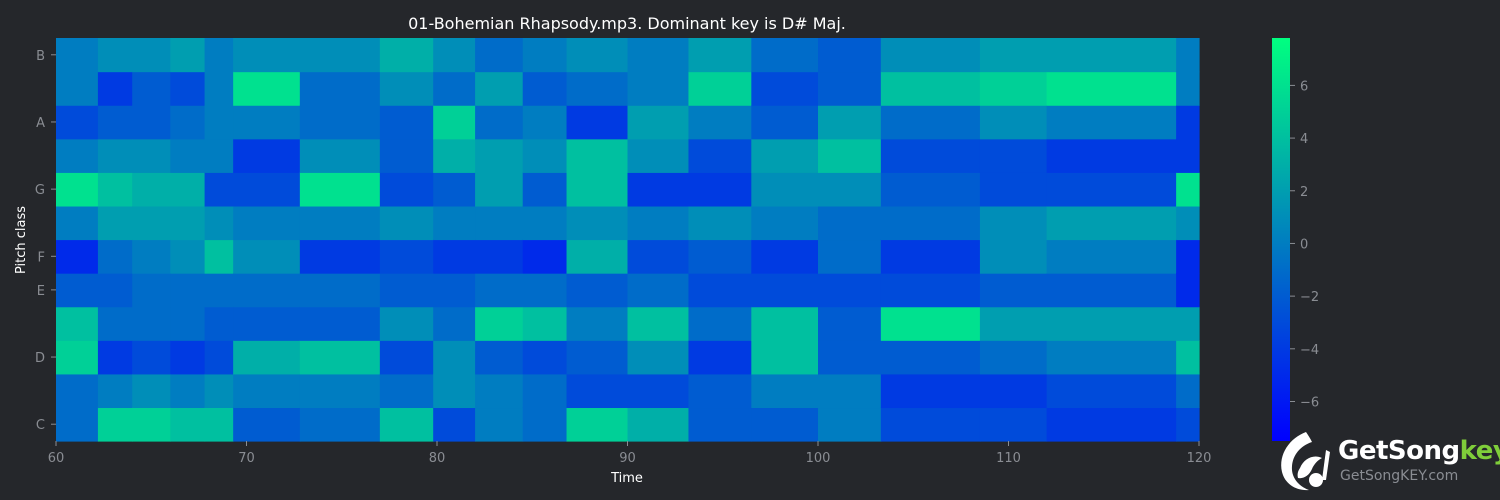 Image resolution: width=1500 pixels, height=500 pixels. Describe the element at coordinates (437, 458) in the screenshot. I see `x-tick-label: 80` at that location.